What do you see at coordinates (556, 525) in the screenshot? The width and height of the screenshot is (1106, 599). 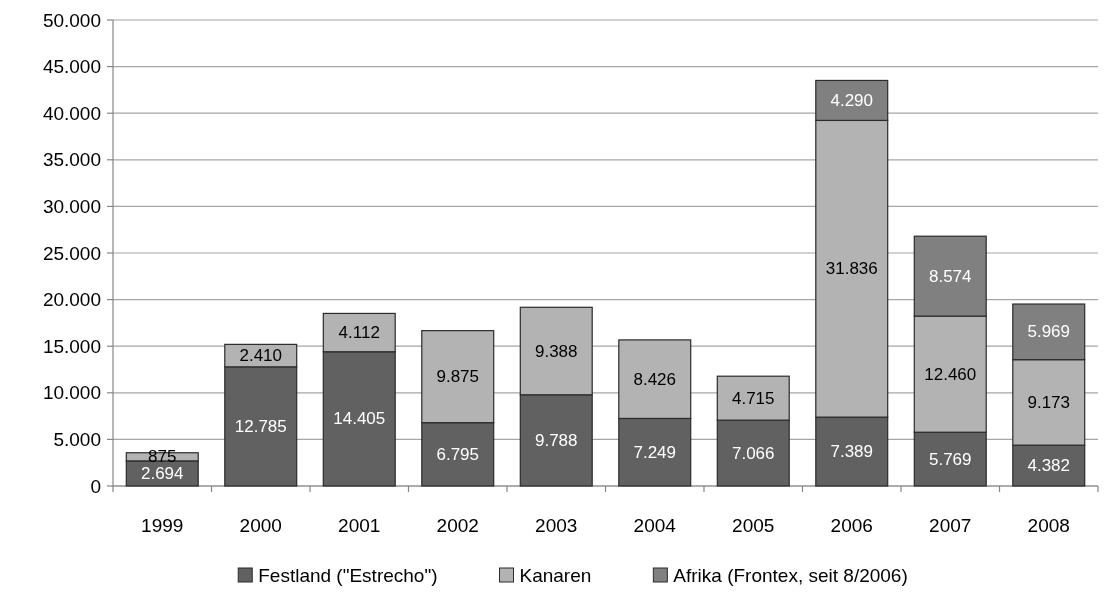 I see `x-tick-label: 2003` at bounding box center [556, 525].